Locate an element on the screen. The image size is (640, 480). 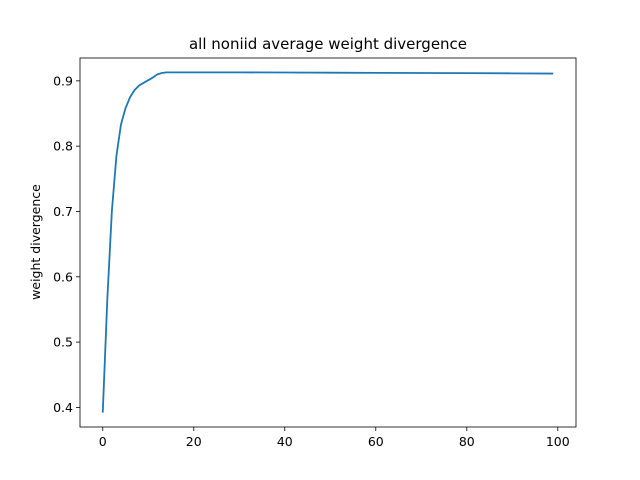
x-tick-label-60: 60 is located at coordinates (376, 441).